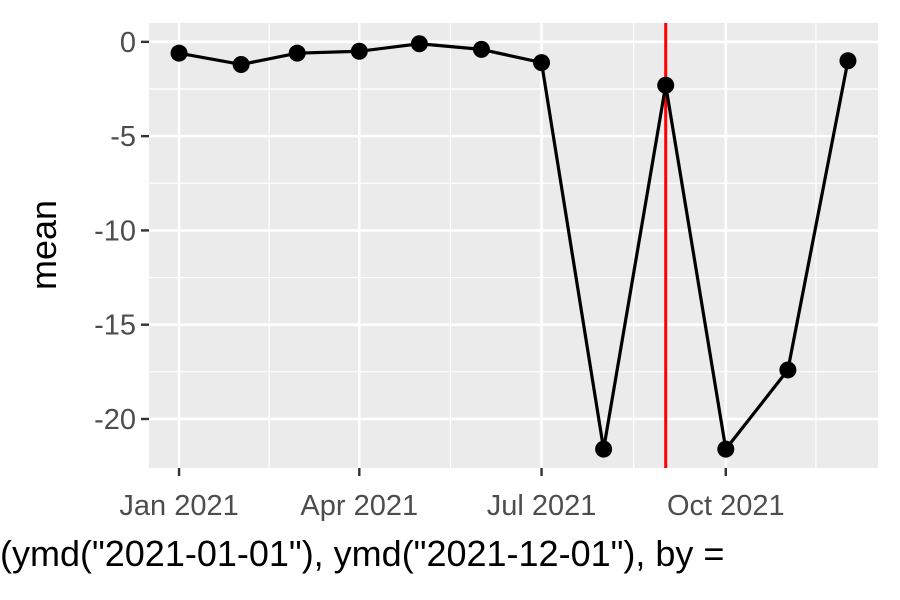 The width and height of the screenshot is (900, 600). I want to click on x-tick-label: Jan 2021, so click(178, 506).